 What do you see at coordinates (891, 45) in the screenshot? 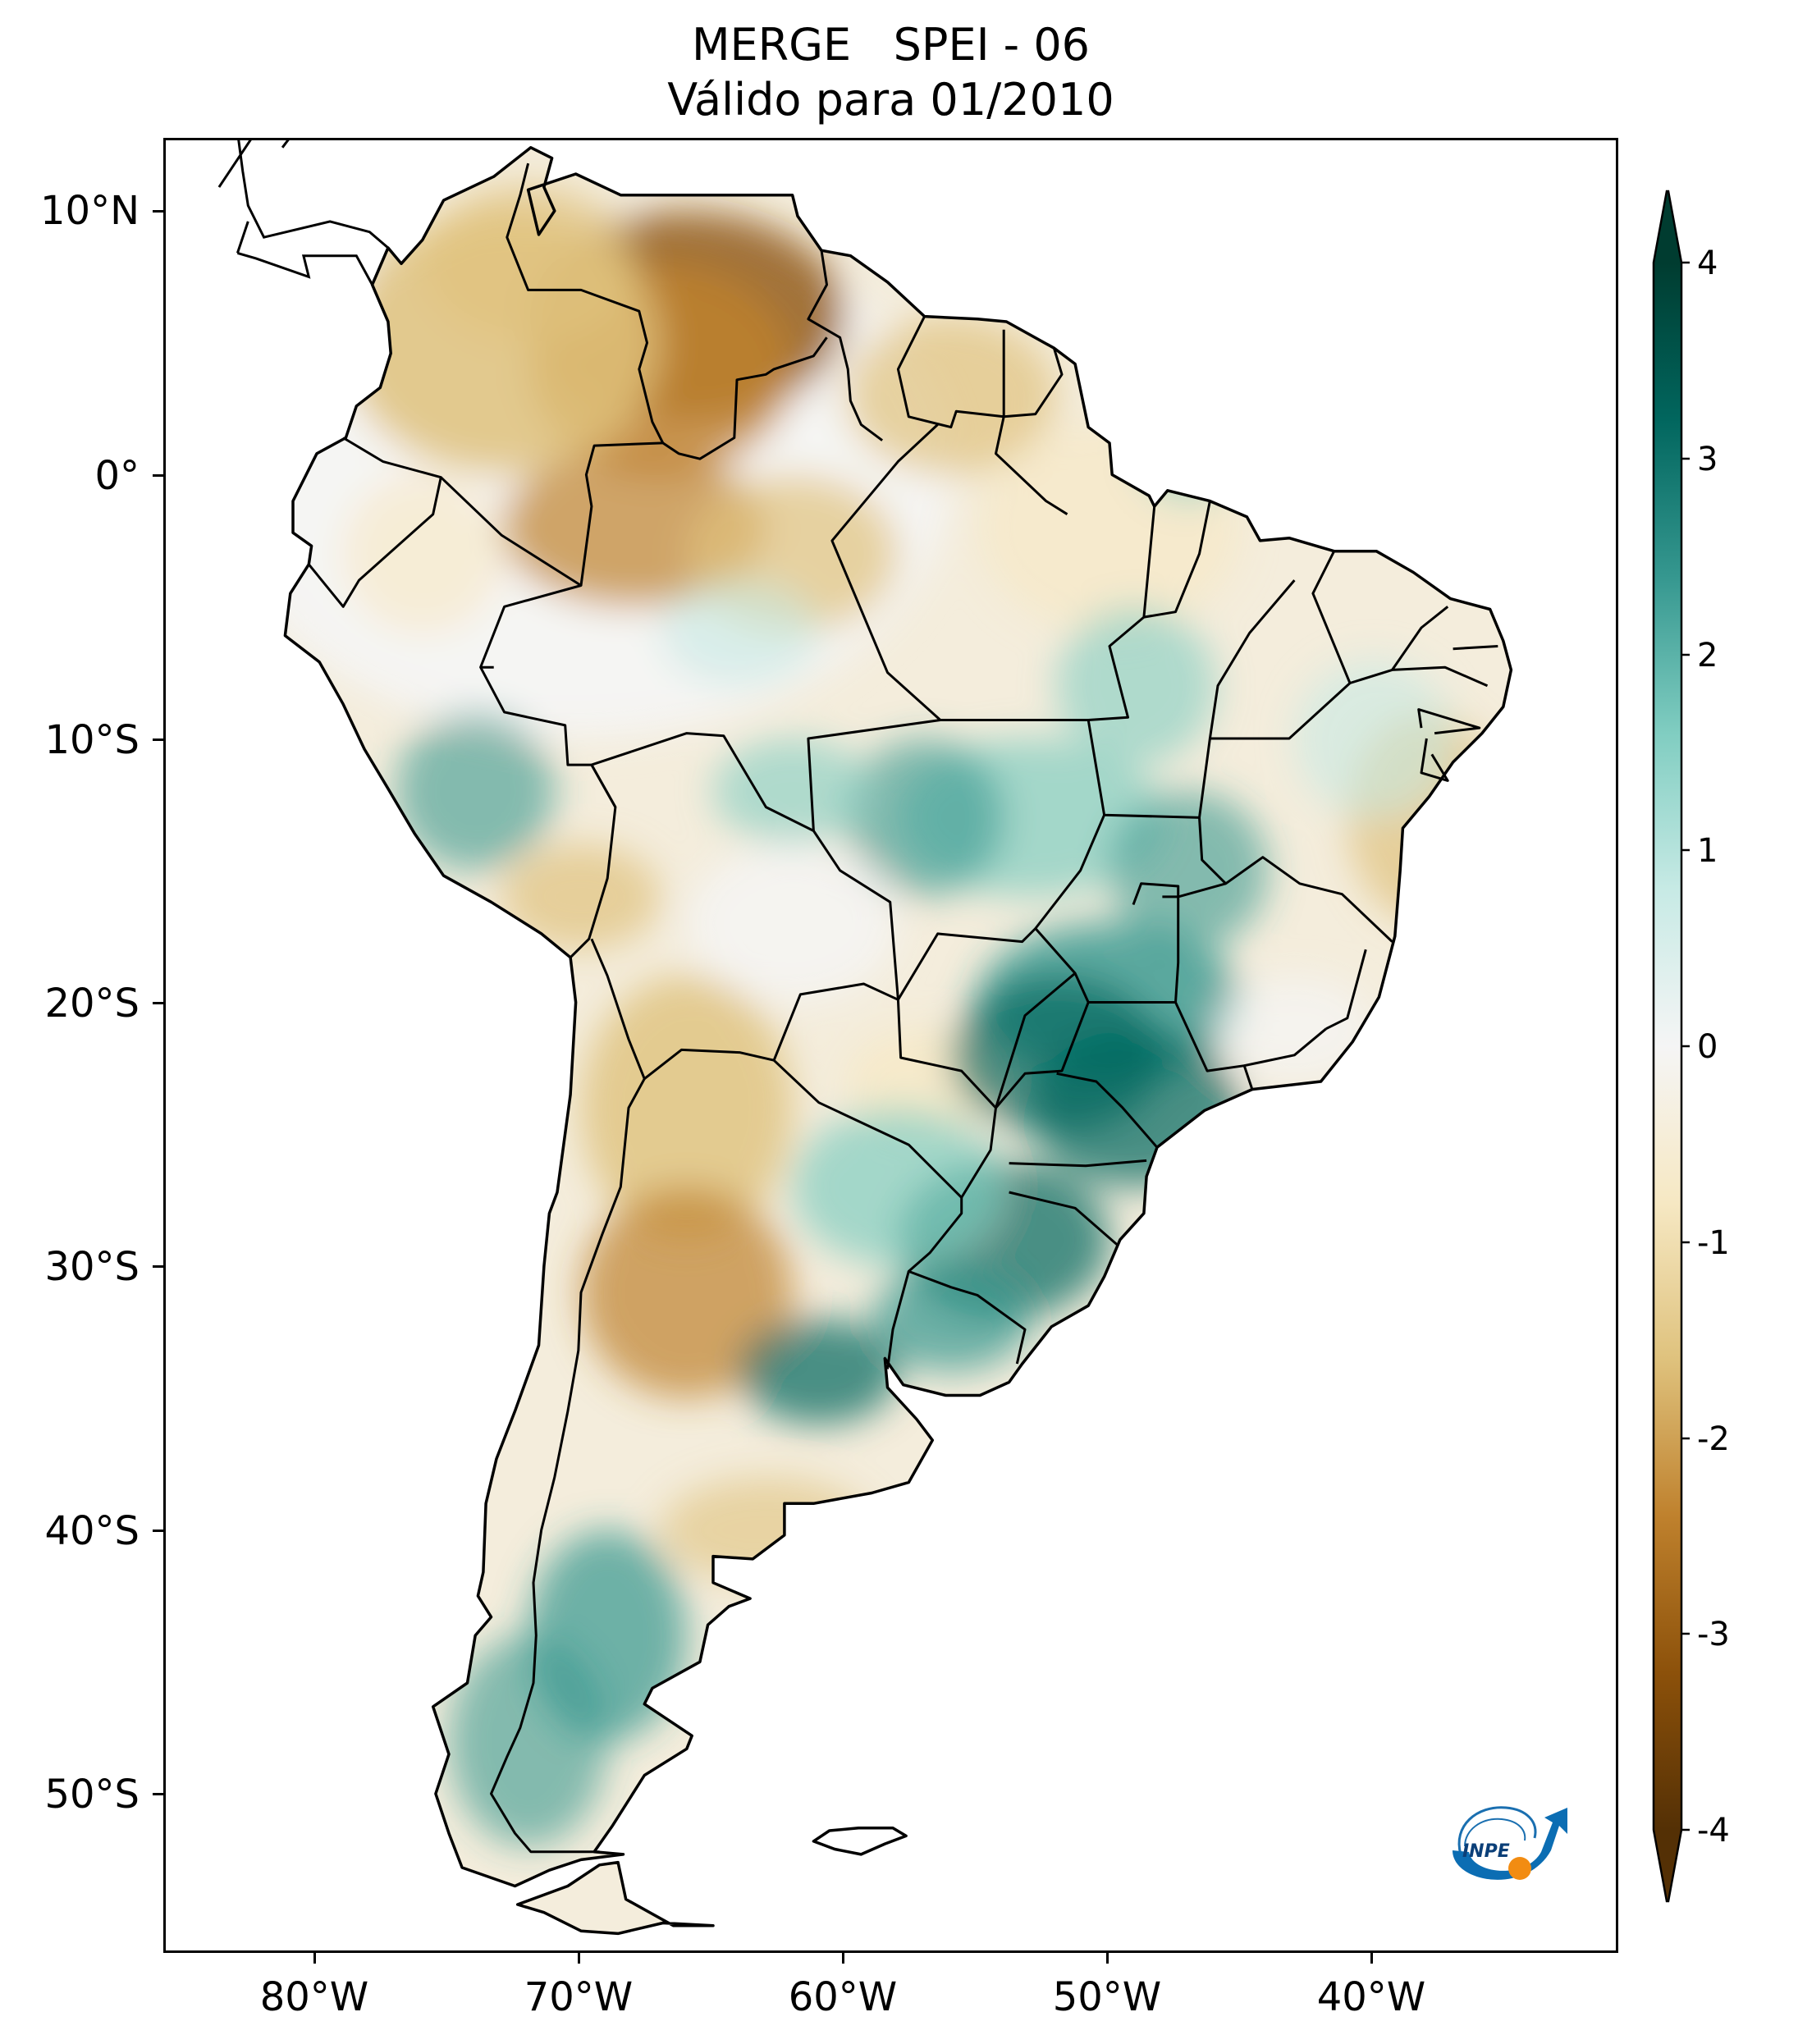
I see `map-title-line1: MERGE SPEI - 06` at bounding box center [891, 45].